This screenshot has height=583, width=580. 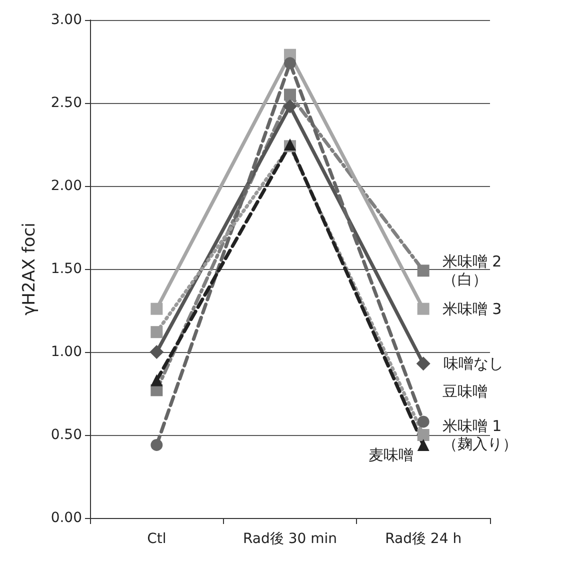 I want to click on y-tick-label: 2.50, so click(x=66, y=103).